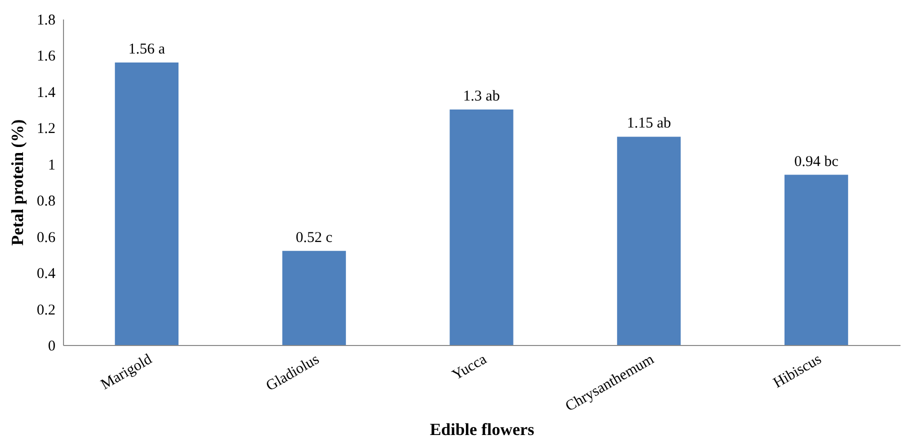  I want to click on y-tick-label: 0.6, so click(46, 238).